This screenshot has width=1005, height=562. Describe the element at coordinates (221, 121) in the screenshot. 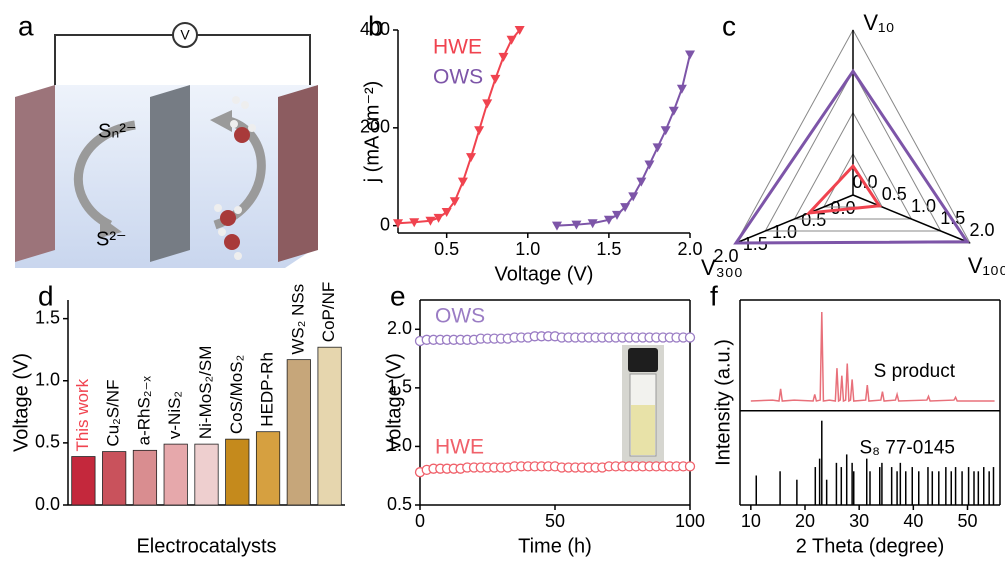

I see `arrow-head` at that location.